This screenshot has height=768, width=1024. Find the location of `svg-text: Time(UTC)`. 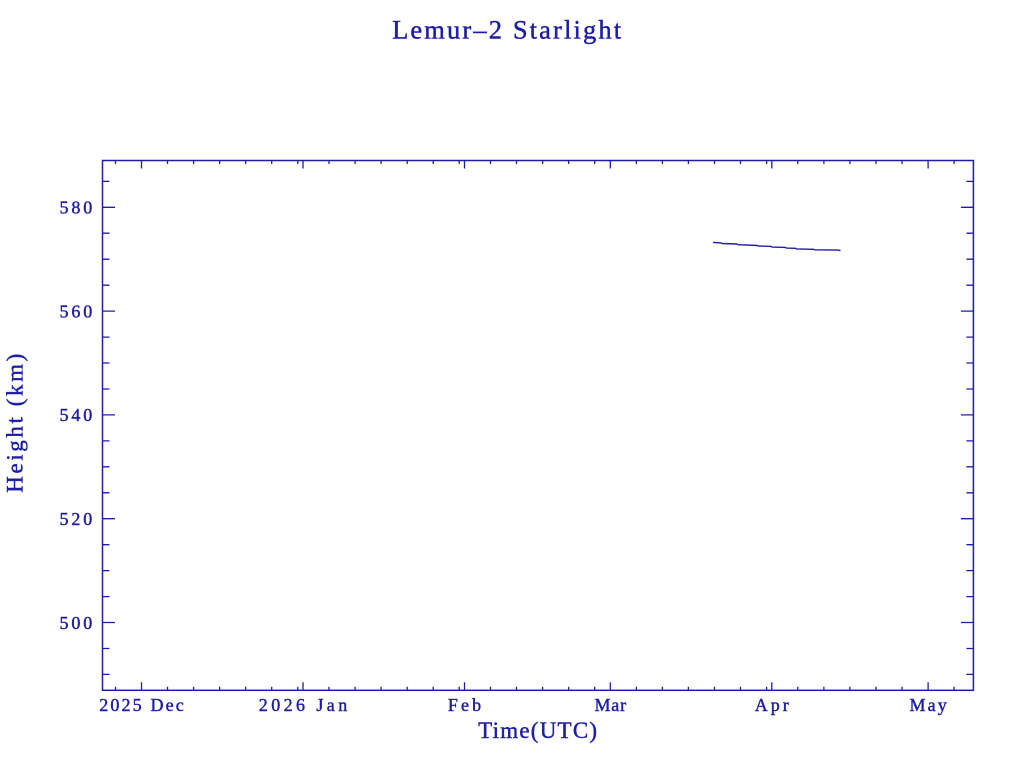

svg-text: Time(UTC) is located at coordinates (537, 730).